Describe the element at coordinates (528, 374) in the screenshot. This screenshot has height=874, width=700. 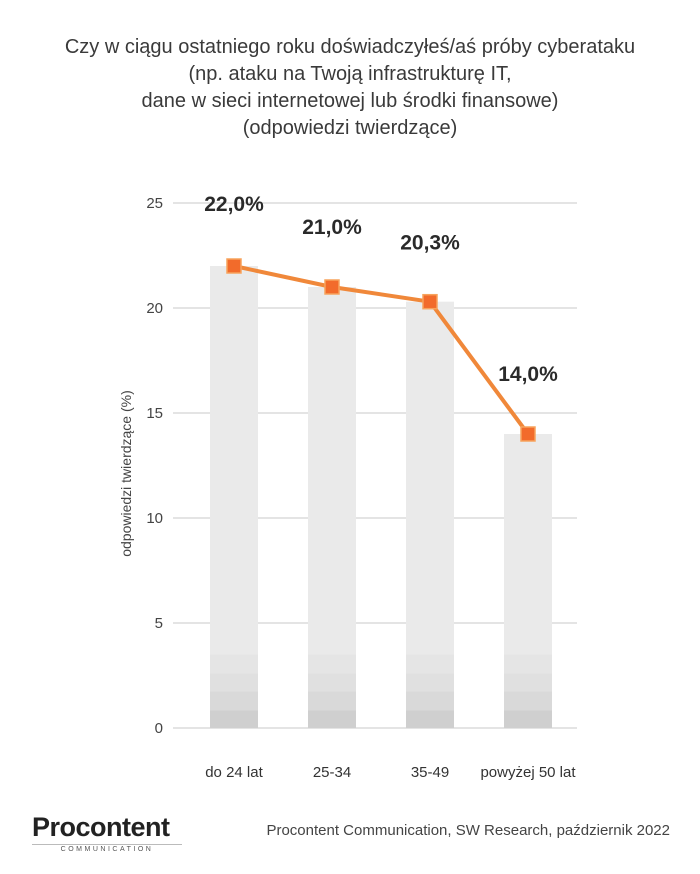
I see `data-label: 14,0%` at that location.